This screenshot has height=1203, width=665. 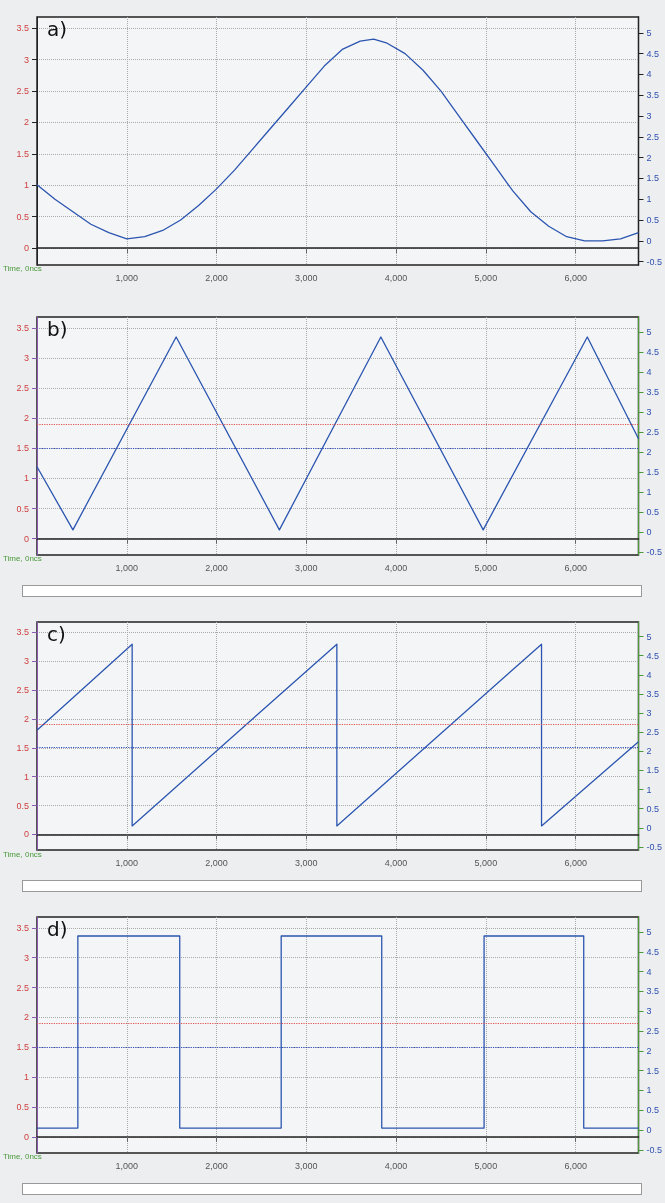 What do you see at coordinates (57, 929) in the screenshot?
I see `chart-title: d)` at bounding box center [57, 929].